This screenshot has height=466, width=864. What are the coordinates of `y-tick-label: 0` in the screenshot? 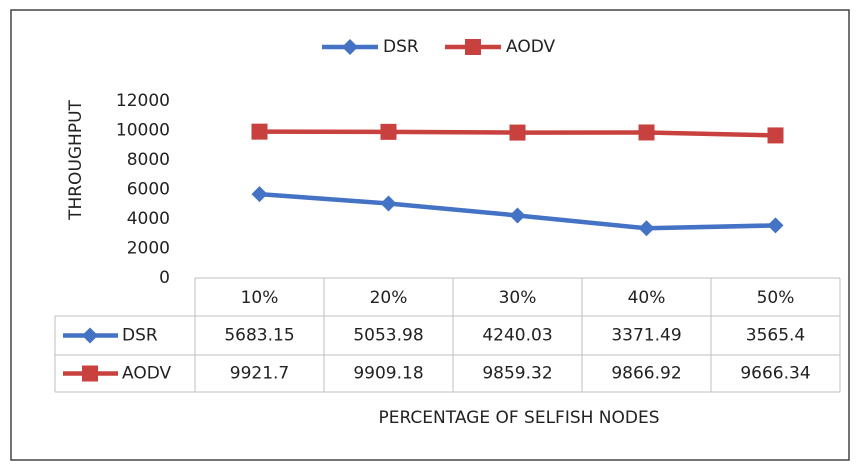 It's located at (164, 278).